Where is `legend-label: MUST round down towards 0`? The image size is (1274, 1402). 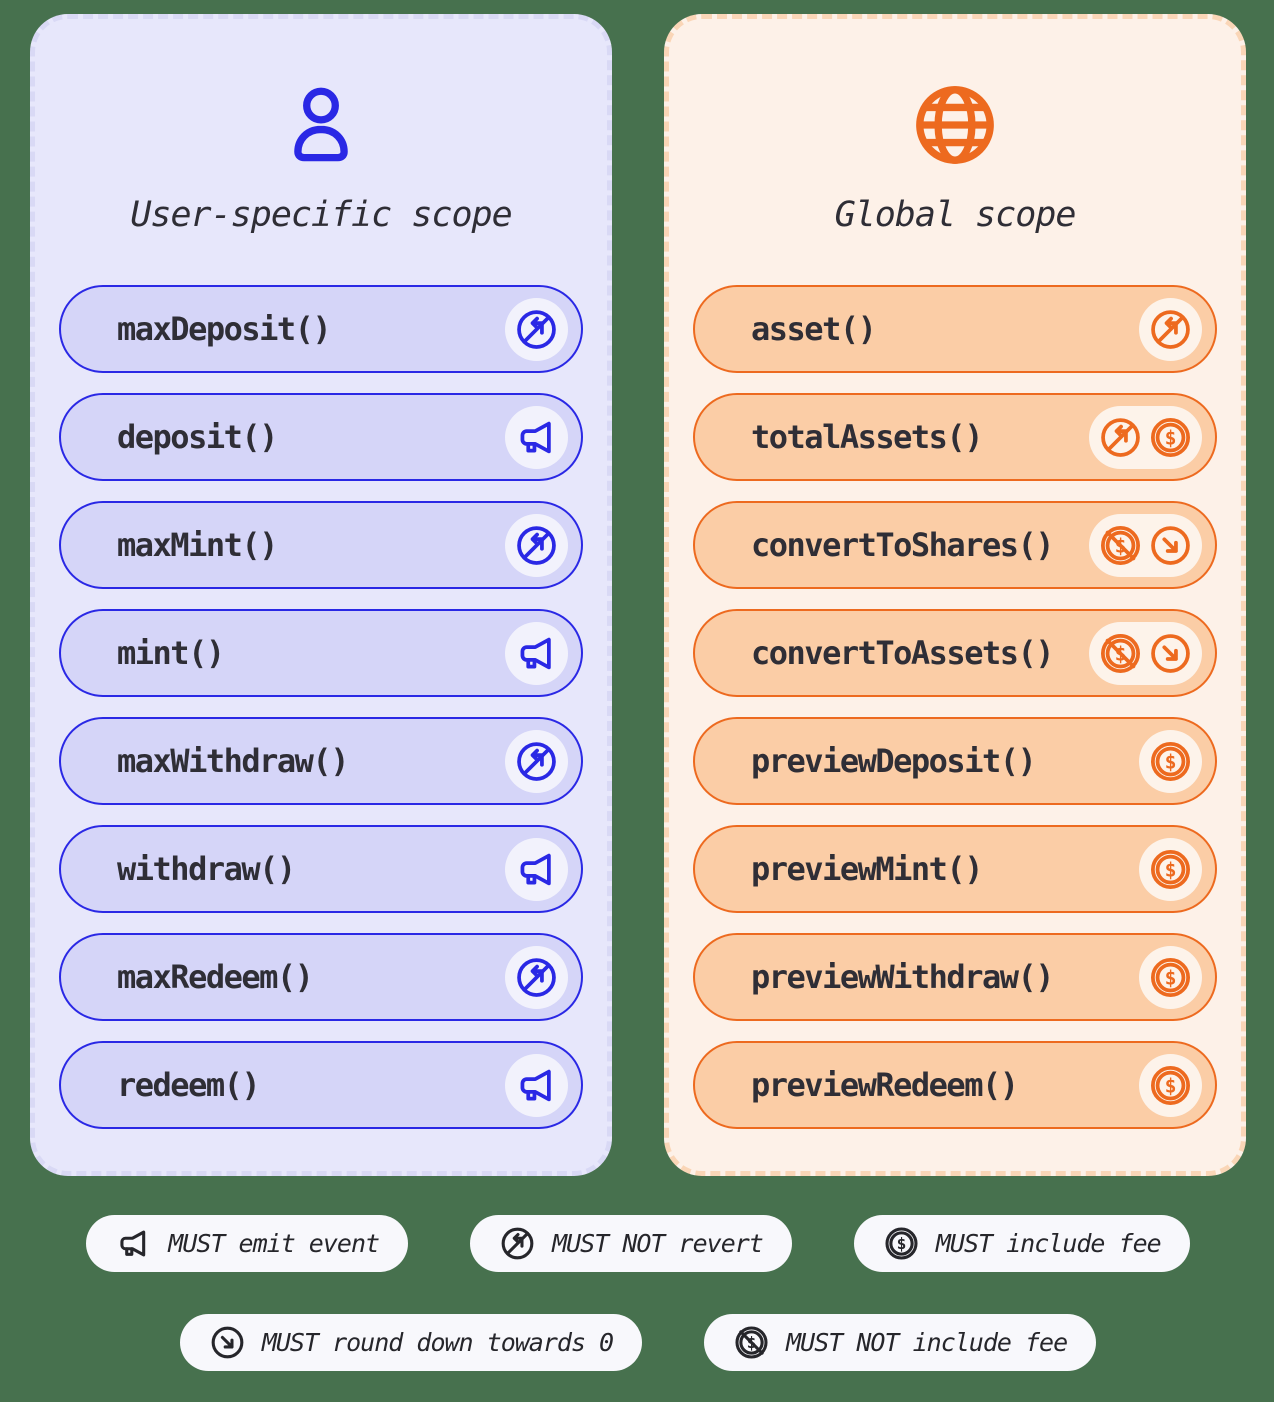 legend-label: MUST round down towards 0 is located at coordinates (437, 1342).